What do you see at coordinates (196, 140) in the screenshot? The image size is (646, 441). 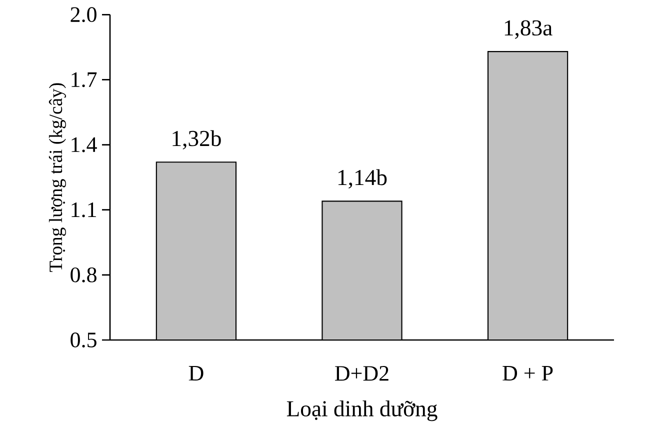 I see `data-label: 1,32b` at bounding box center [196, 140].